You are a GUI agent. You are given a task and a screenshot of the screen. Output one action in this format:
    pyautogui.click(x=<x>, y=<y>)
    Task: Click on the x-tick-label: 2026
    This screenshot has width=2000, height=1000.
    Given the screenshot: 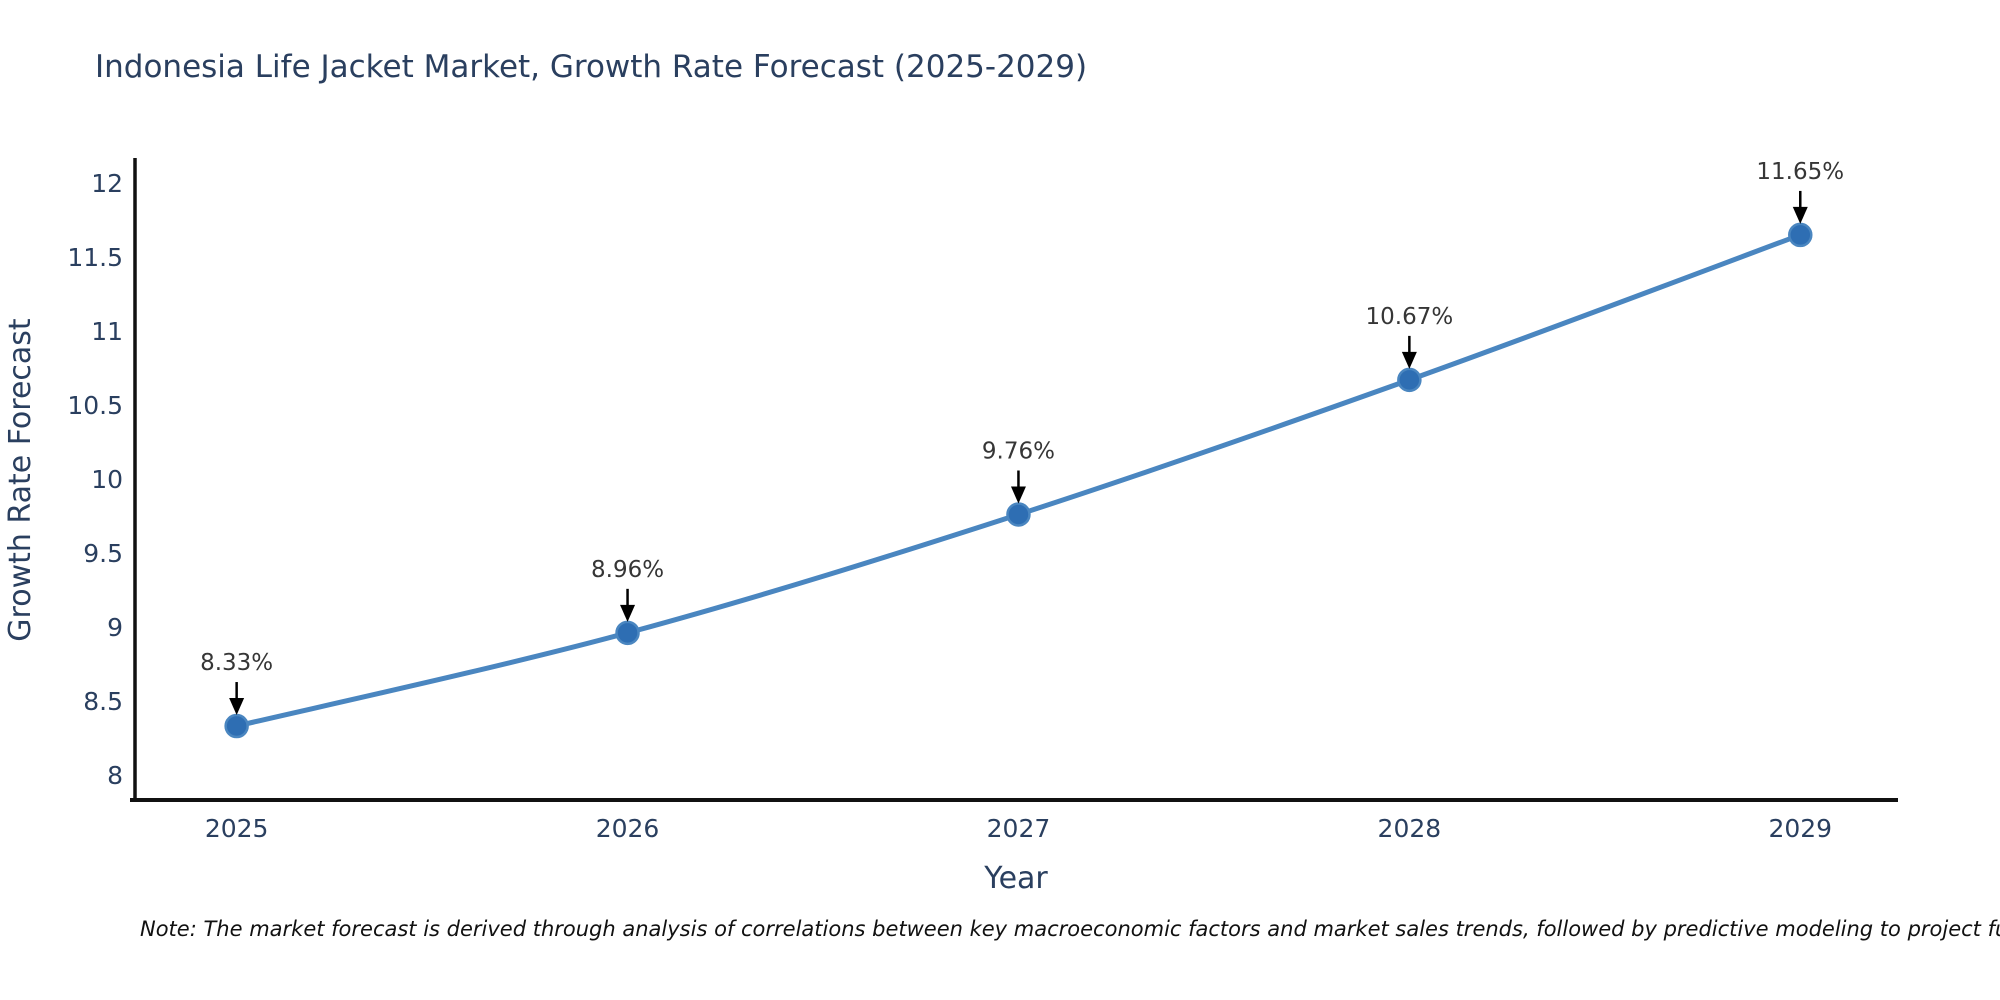 What is the action you would take?
    pyautogui.click(x=628, y=828)
    